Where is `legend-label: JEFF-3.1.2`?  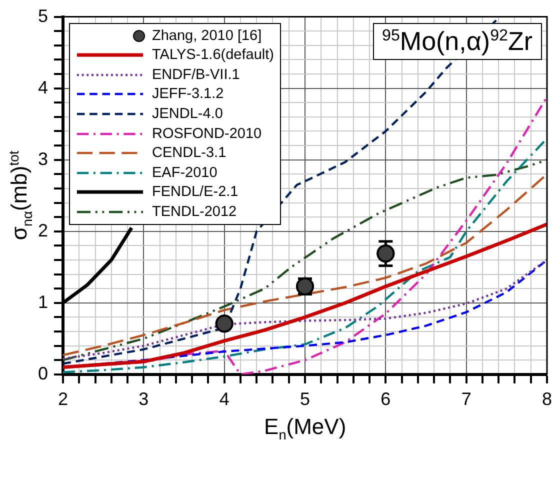 legend-label: JEFF-3.1.2 is located at coordinates (188, 94).